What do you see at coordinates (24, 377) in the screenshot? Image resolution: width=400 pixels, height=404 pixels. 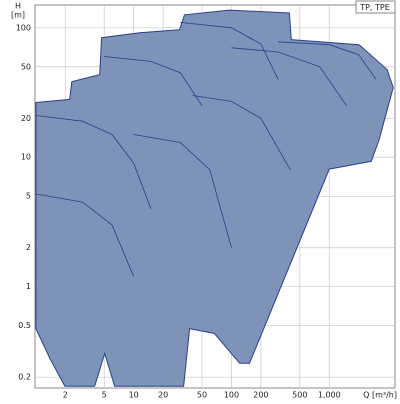 I see `y-tick-label: 0.2` at bounding box center [24, 377].